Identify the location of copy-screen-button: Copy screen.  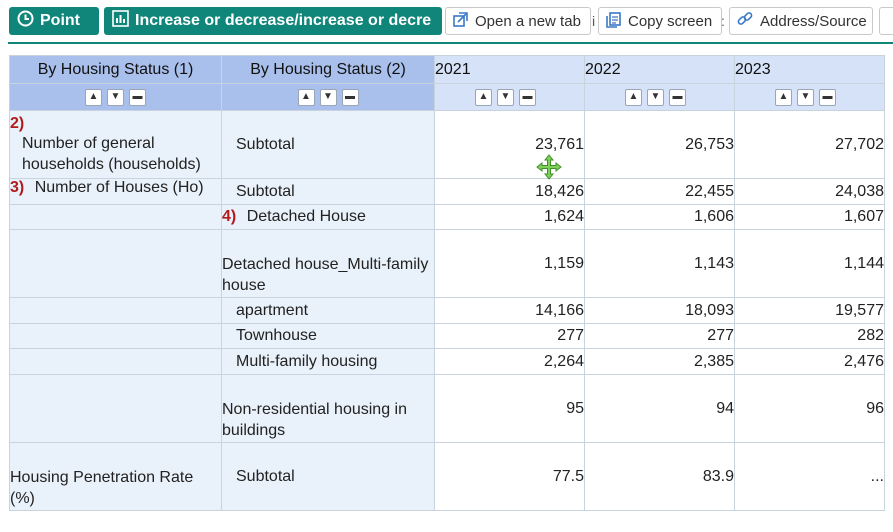
(660, 21).